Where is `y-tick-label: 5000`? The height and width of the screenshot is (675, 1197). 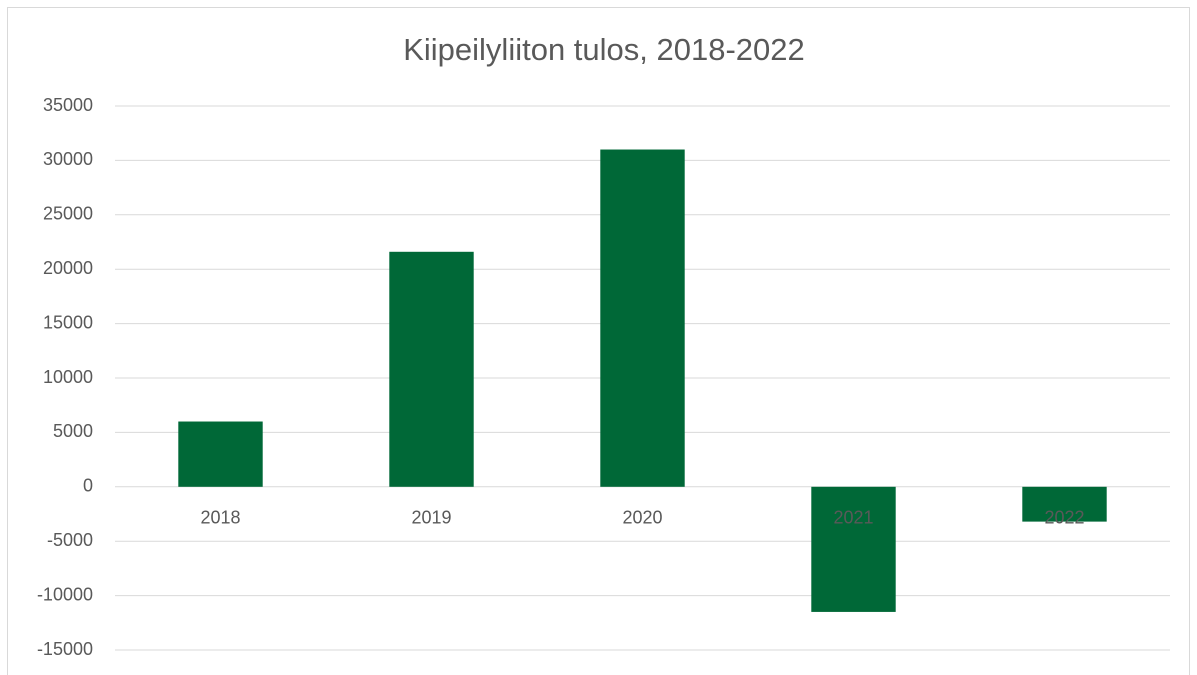 y-tick-label: 5000 is located at coordinates (73, 431).